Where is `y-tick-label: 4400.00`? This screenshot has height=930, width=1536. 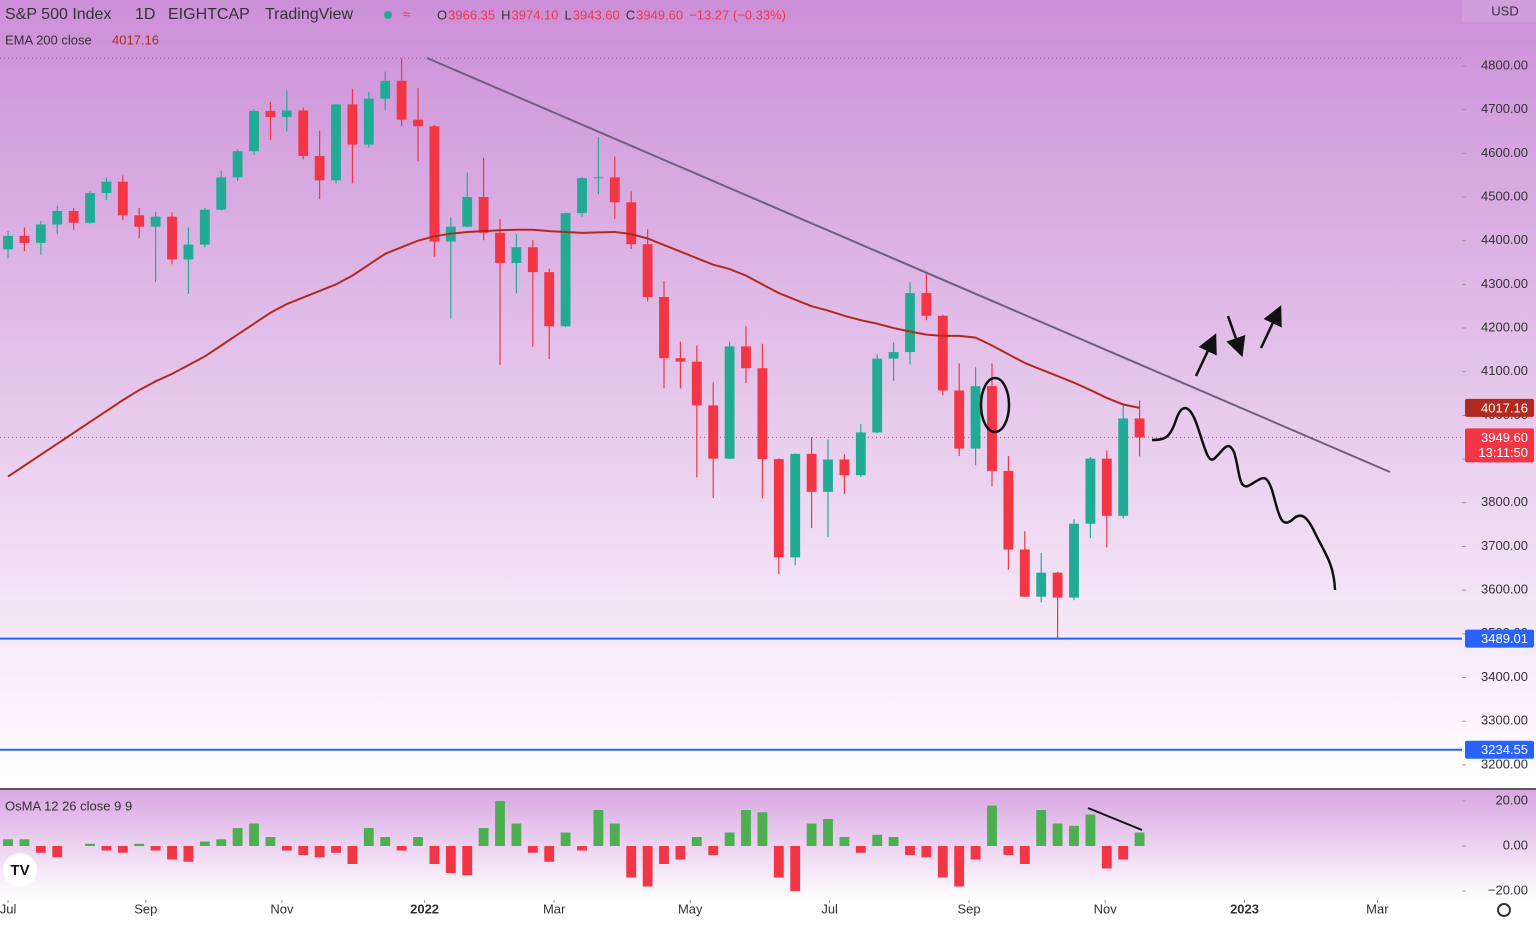 y-tick-label: 4400.00 is located at coordinates (1504, 239).